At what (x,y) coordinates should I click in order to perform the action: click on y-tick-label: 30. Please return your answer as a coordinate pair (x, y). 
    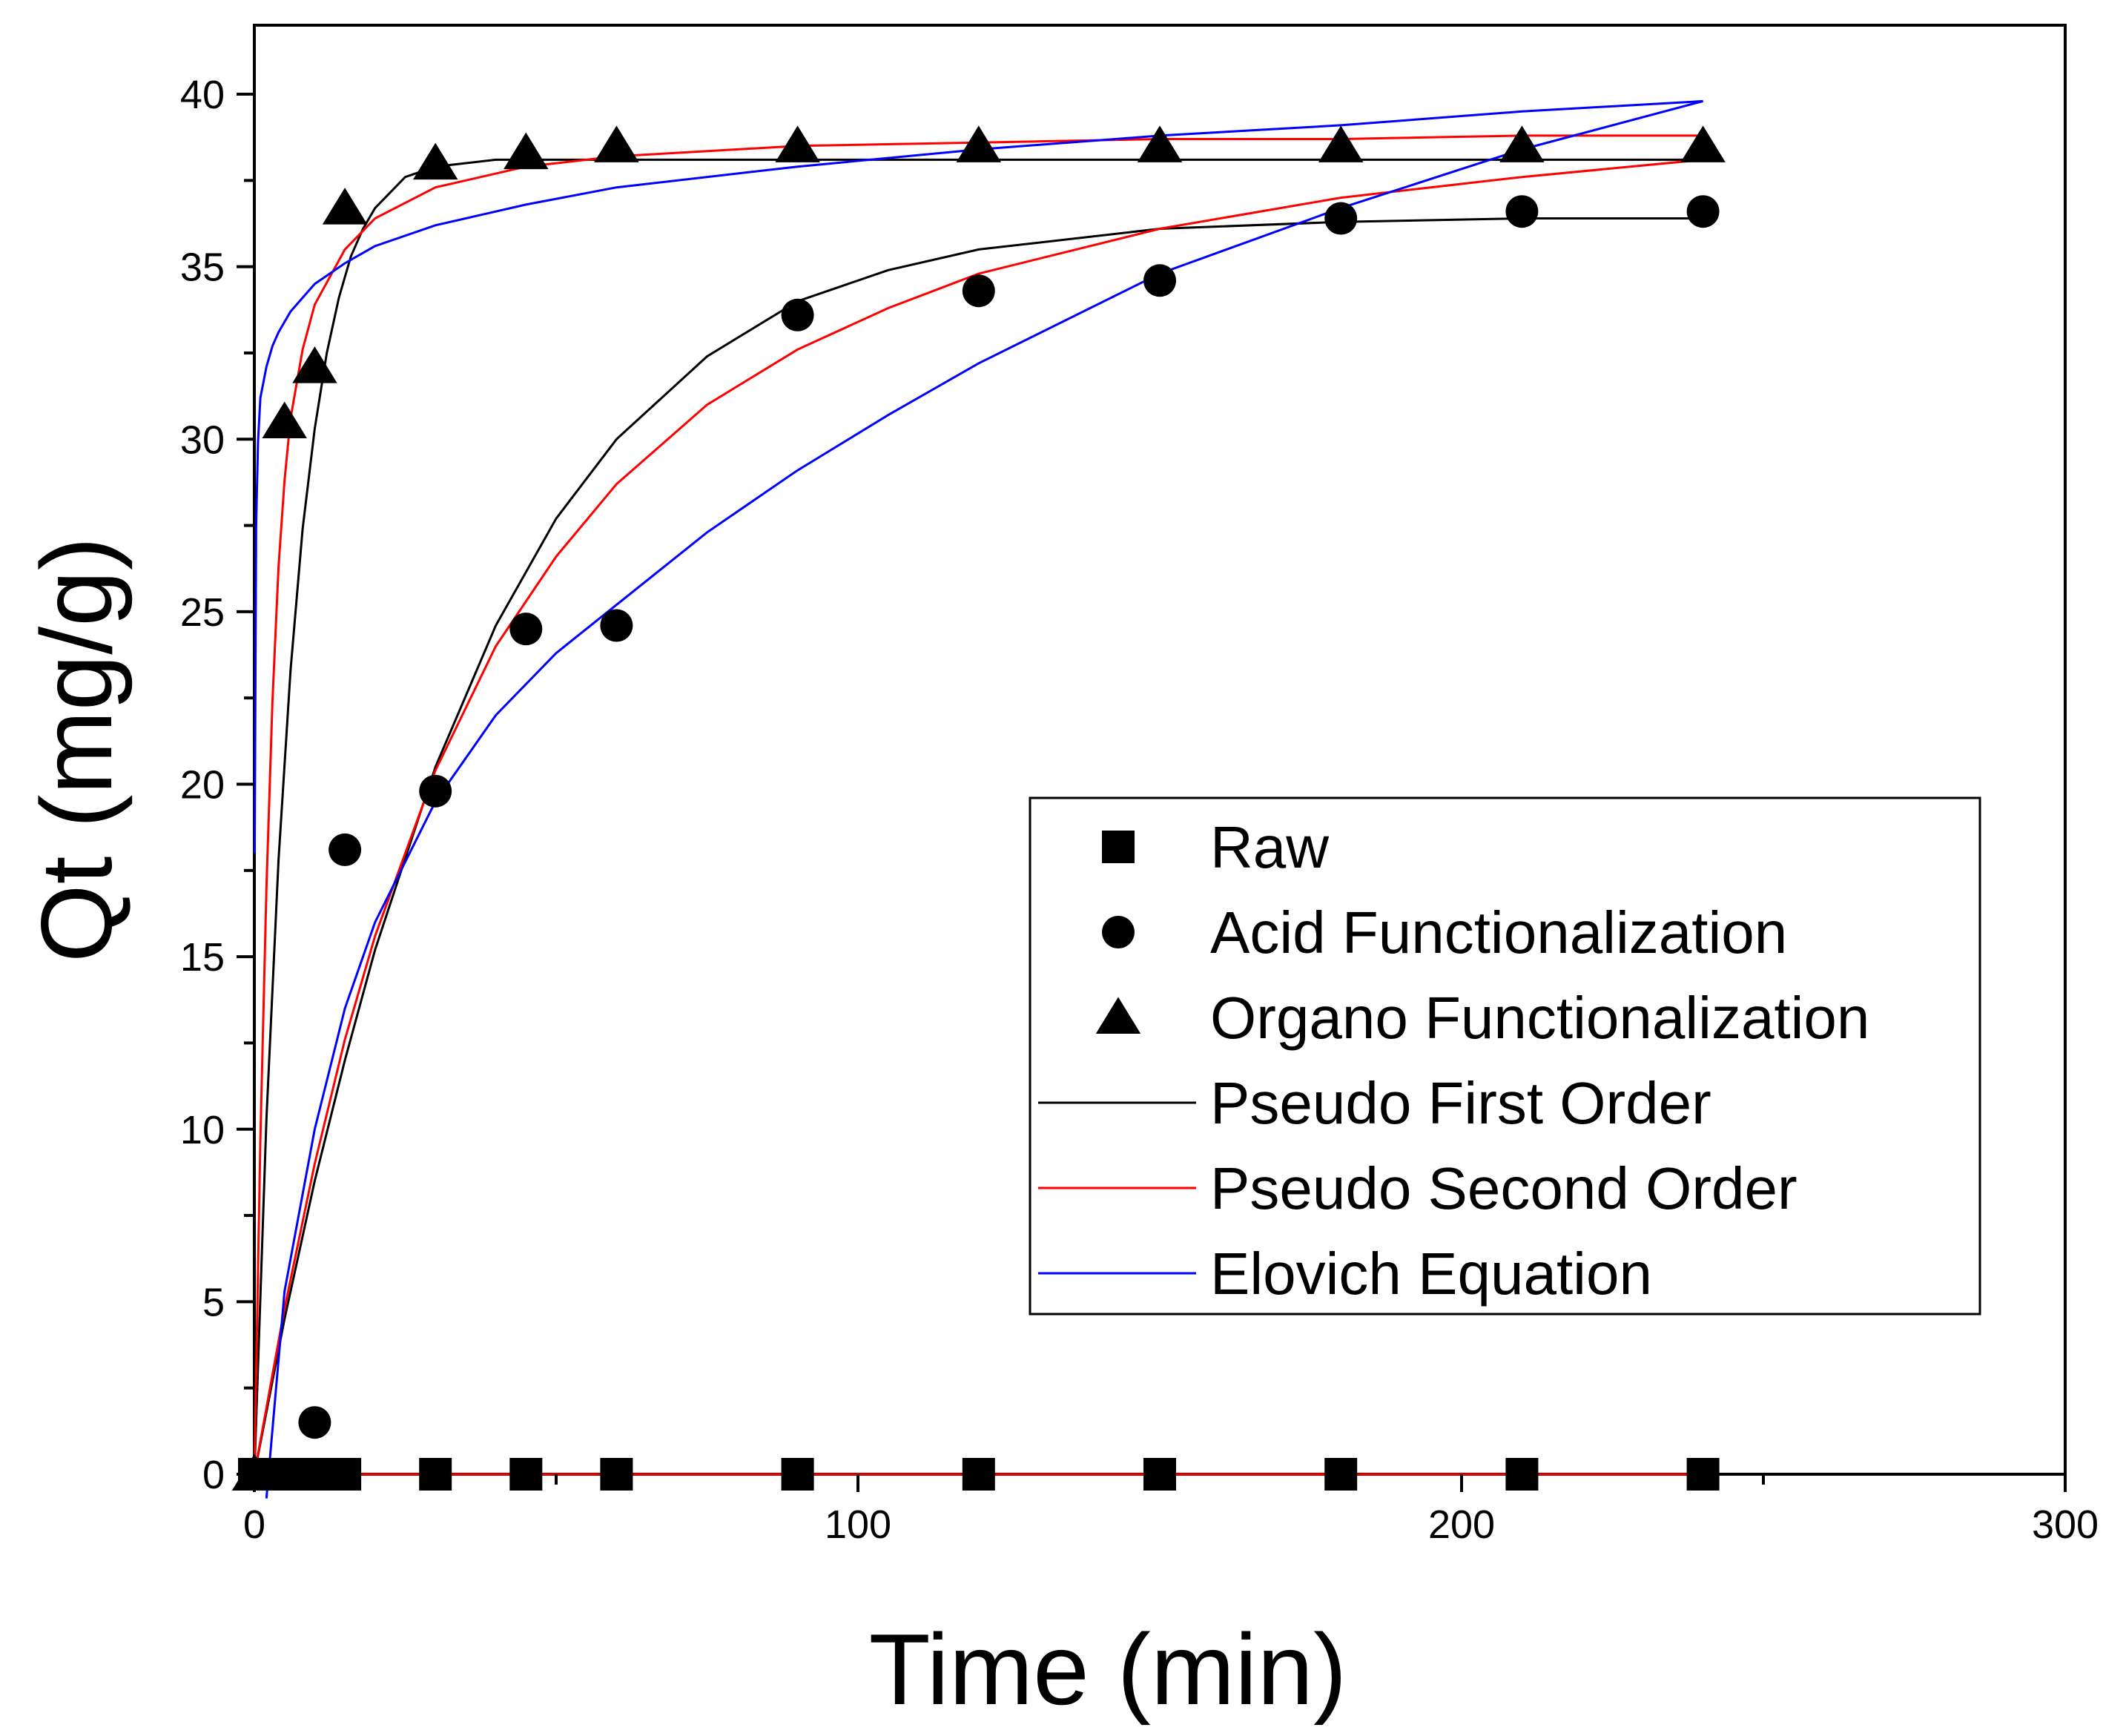
    Looking at the image, I should click on (202, 440).